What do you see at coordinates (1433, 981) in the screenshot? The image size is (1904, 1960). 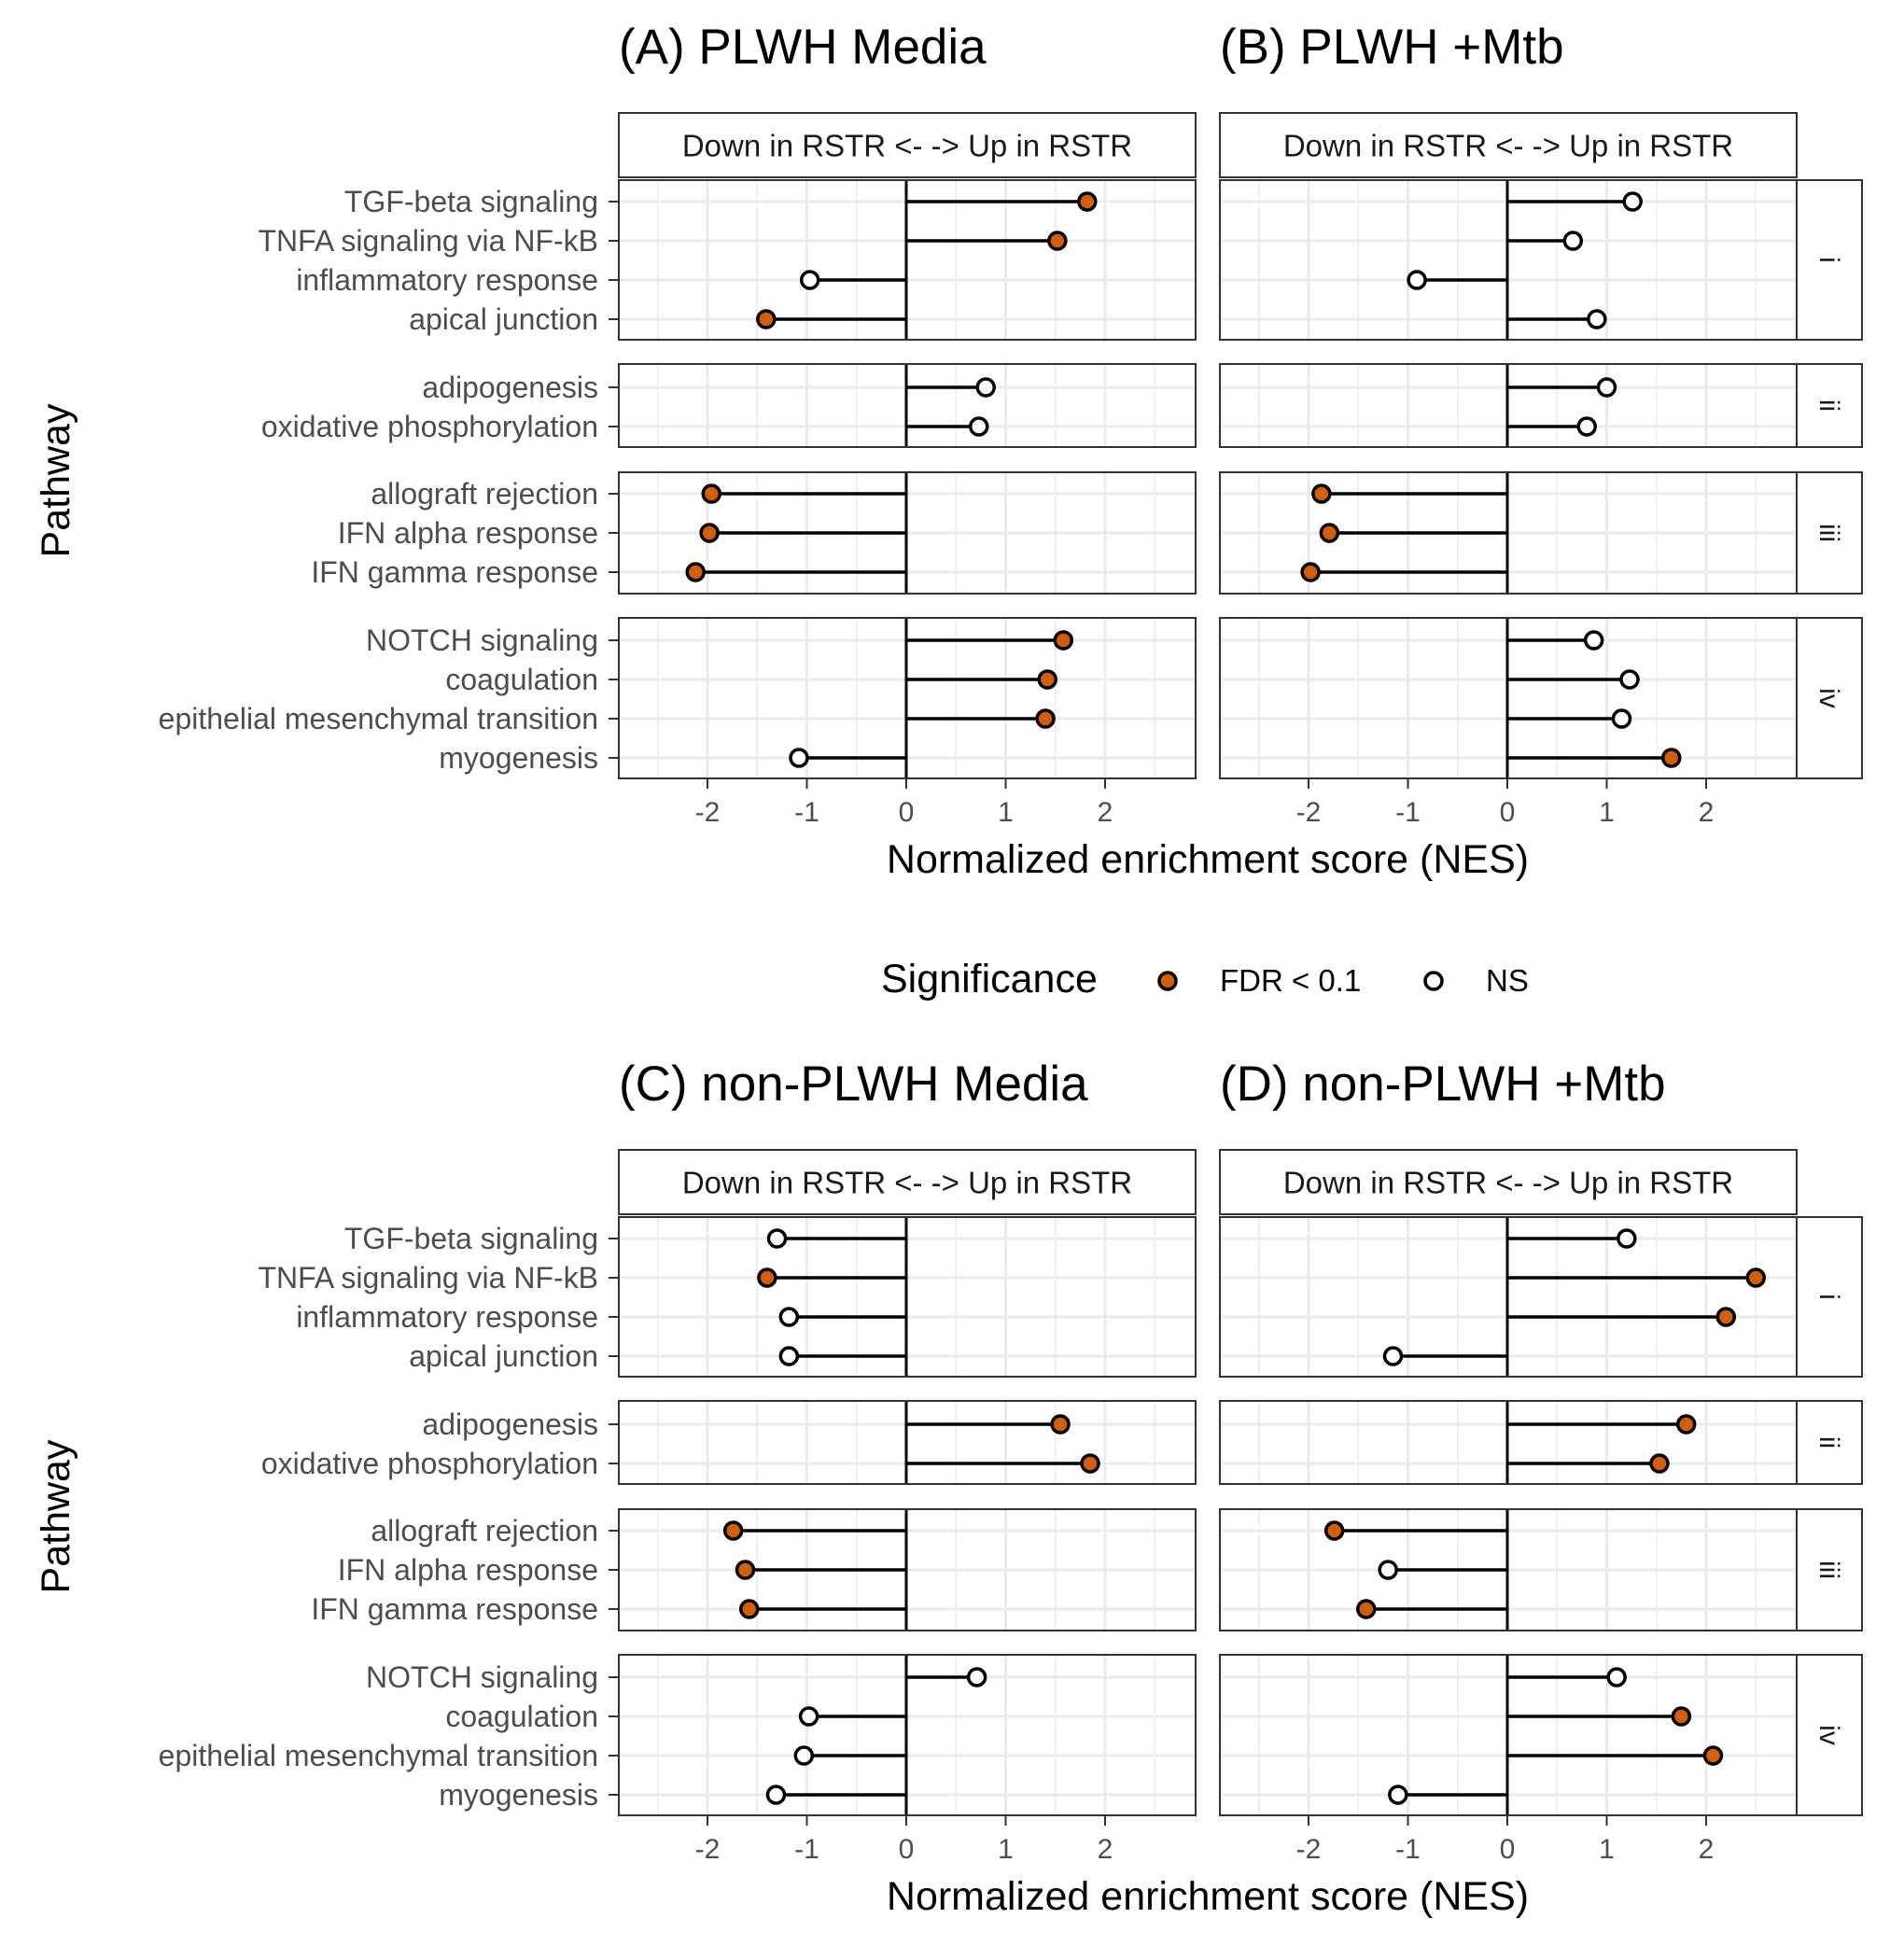 I see `legend-key-ns` at bounding box center [1433, 981].